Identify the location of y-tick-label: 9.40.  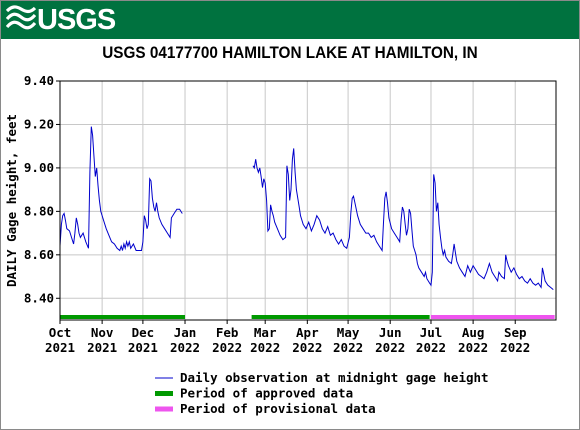
(39, 80).